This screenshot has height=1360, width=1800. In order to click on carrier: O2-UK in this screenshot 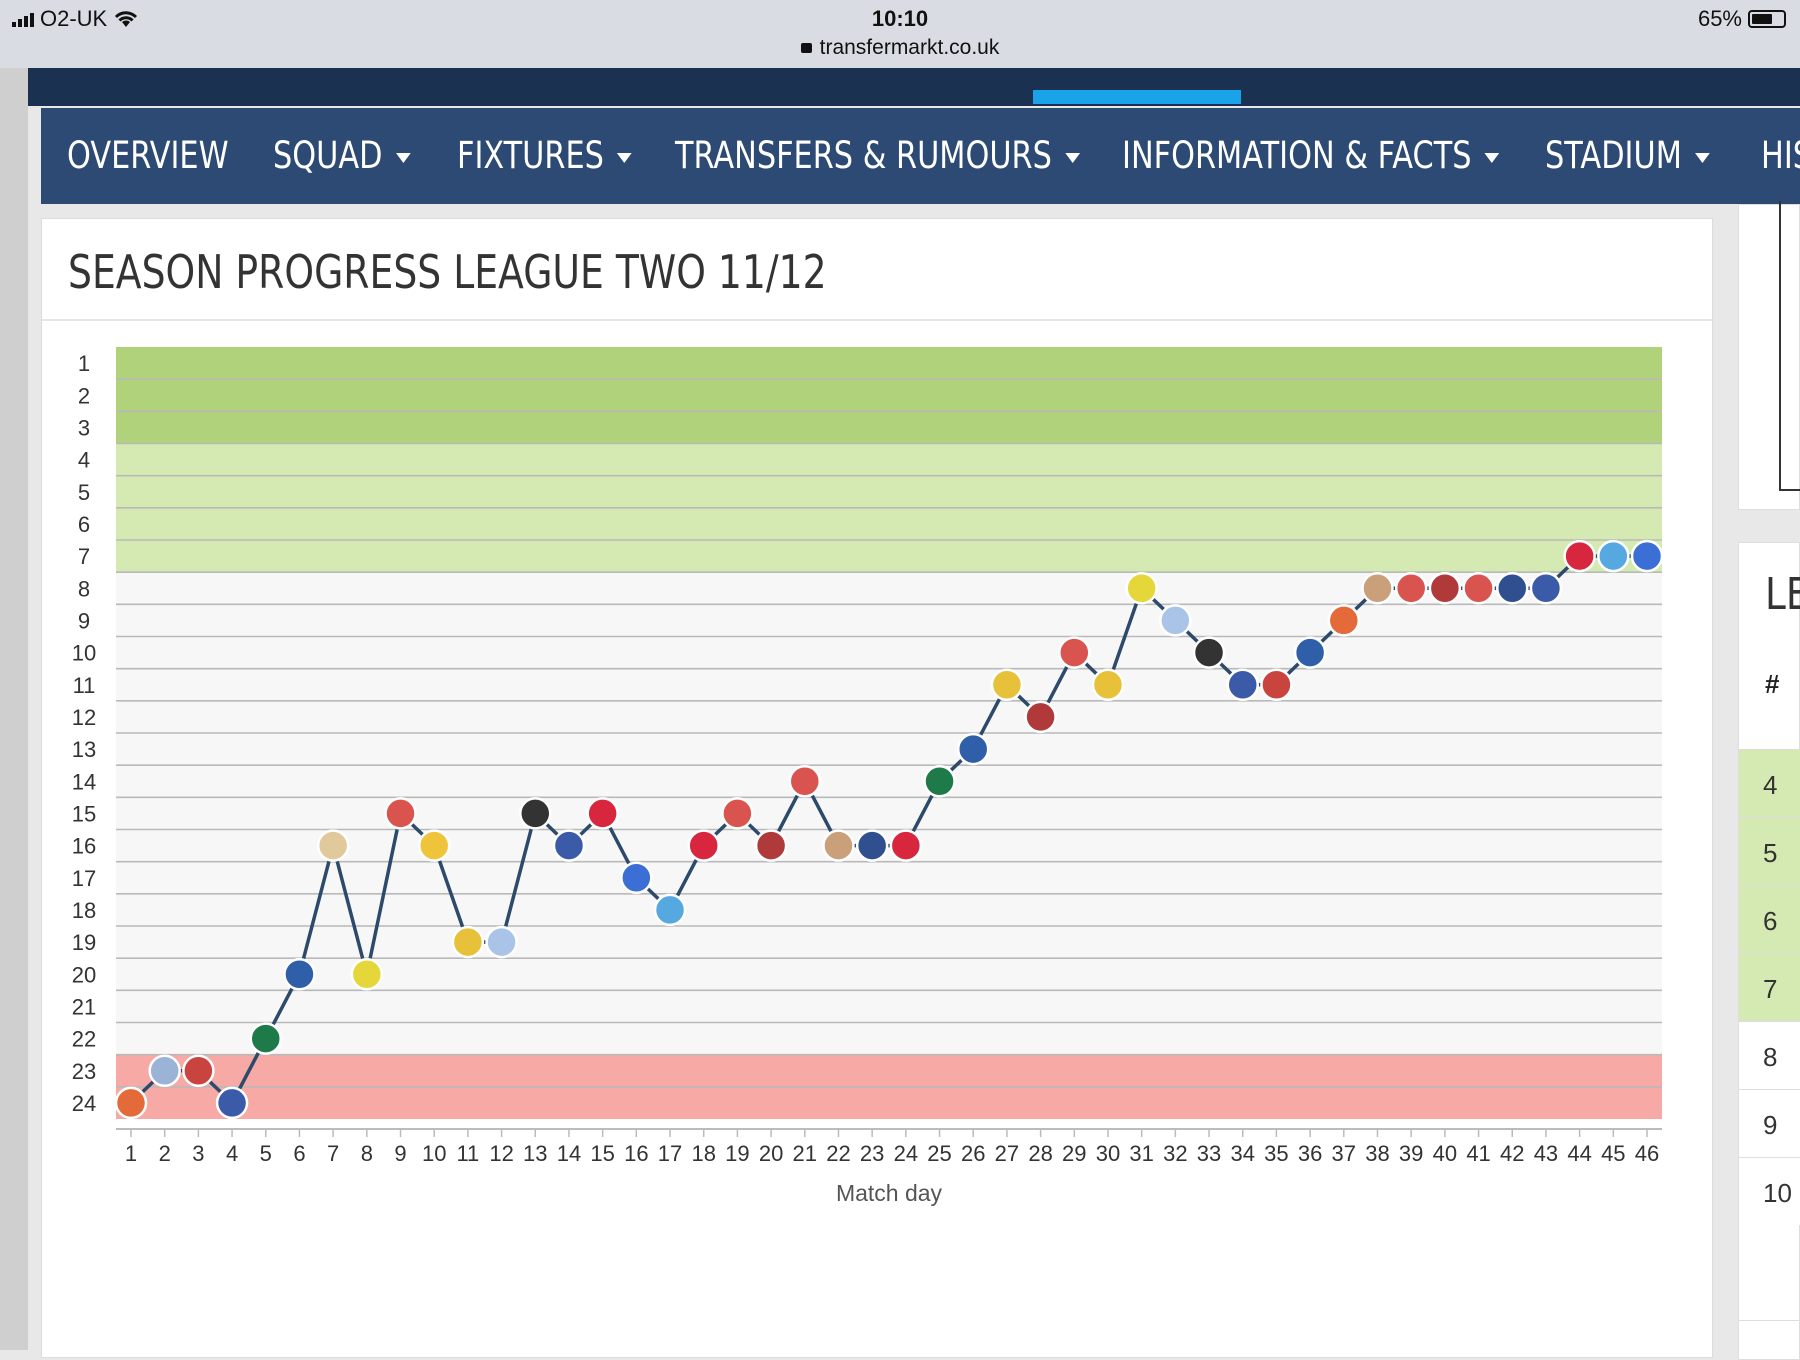, I will do `click(75, 19)`.